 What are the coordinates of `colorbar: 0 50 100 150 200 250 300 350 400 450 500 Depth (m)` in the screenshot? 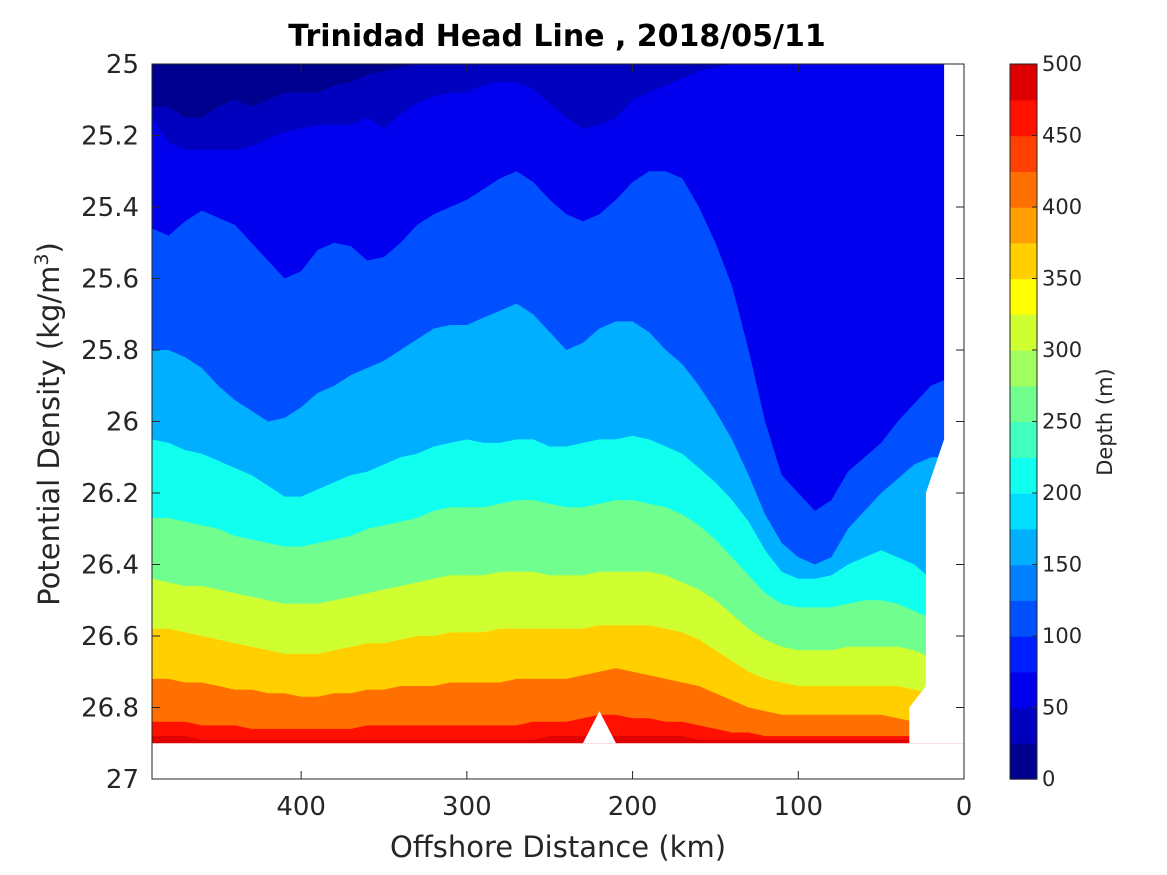 It's located at (1063, 421).